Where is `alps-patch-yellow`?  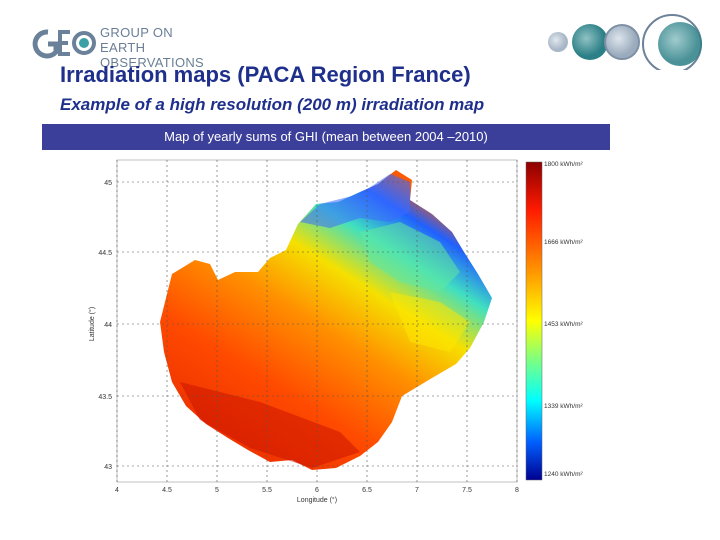
alps-patch-yellow is located at coordinates (430, 322).